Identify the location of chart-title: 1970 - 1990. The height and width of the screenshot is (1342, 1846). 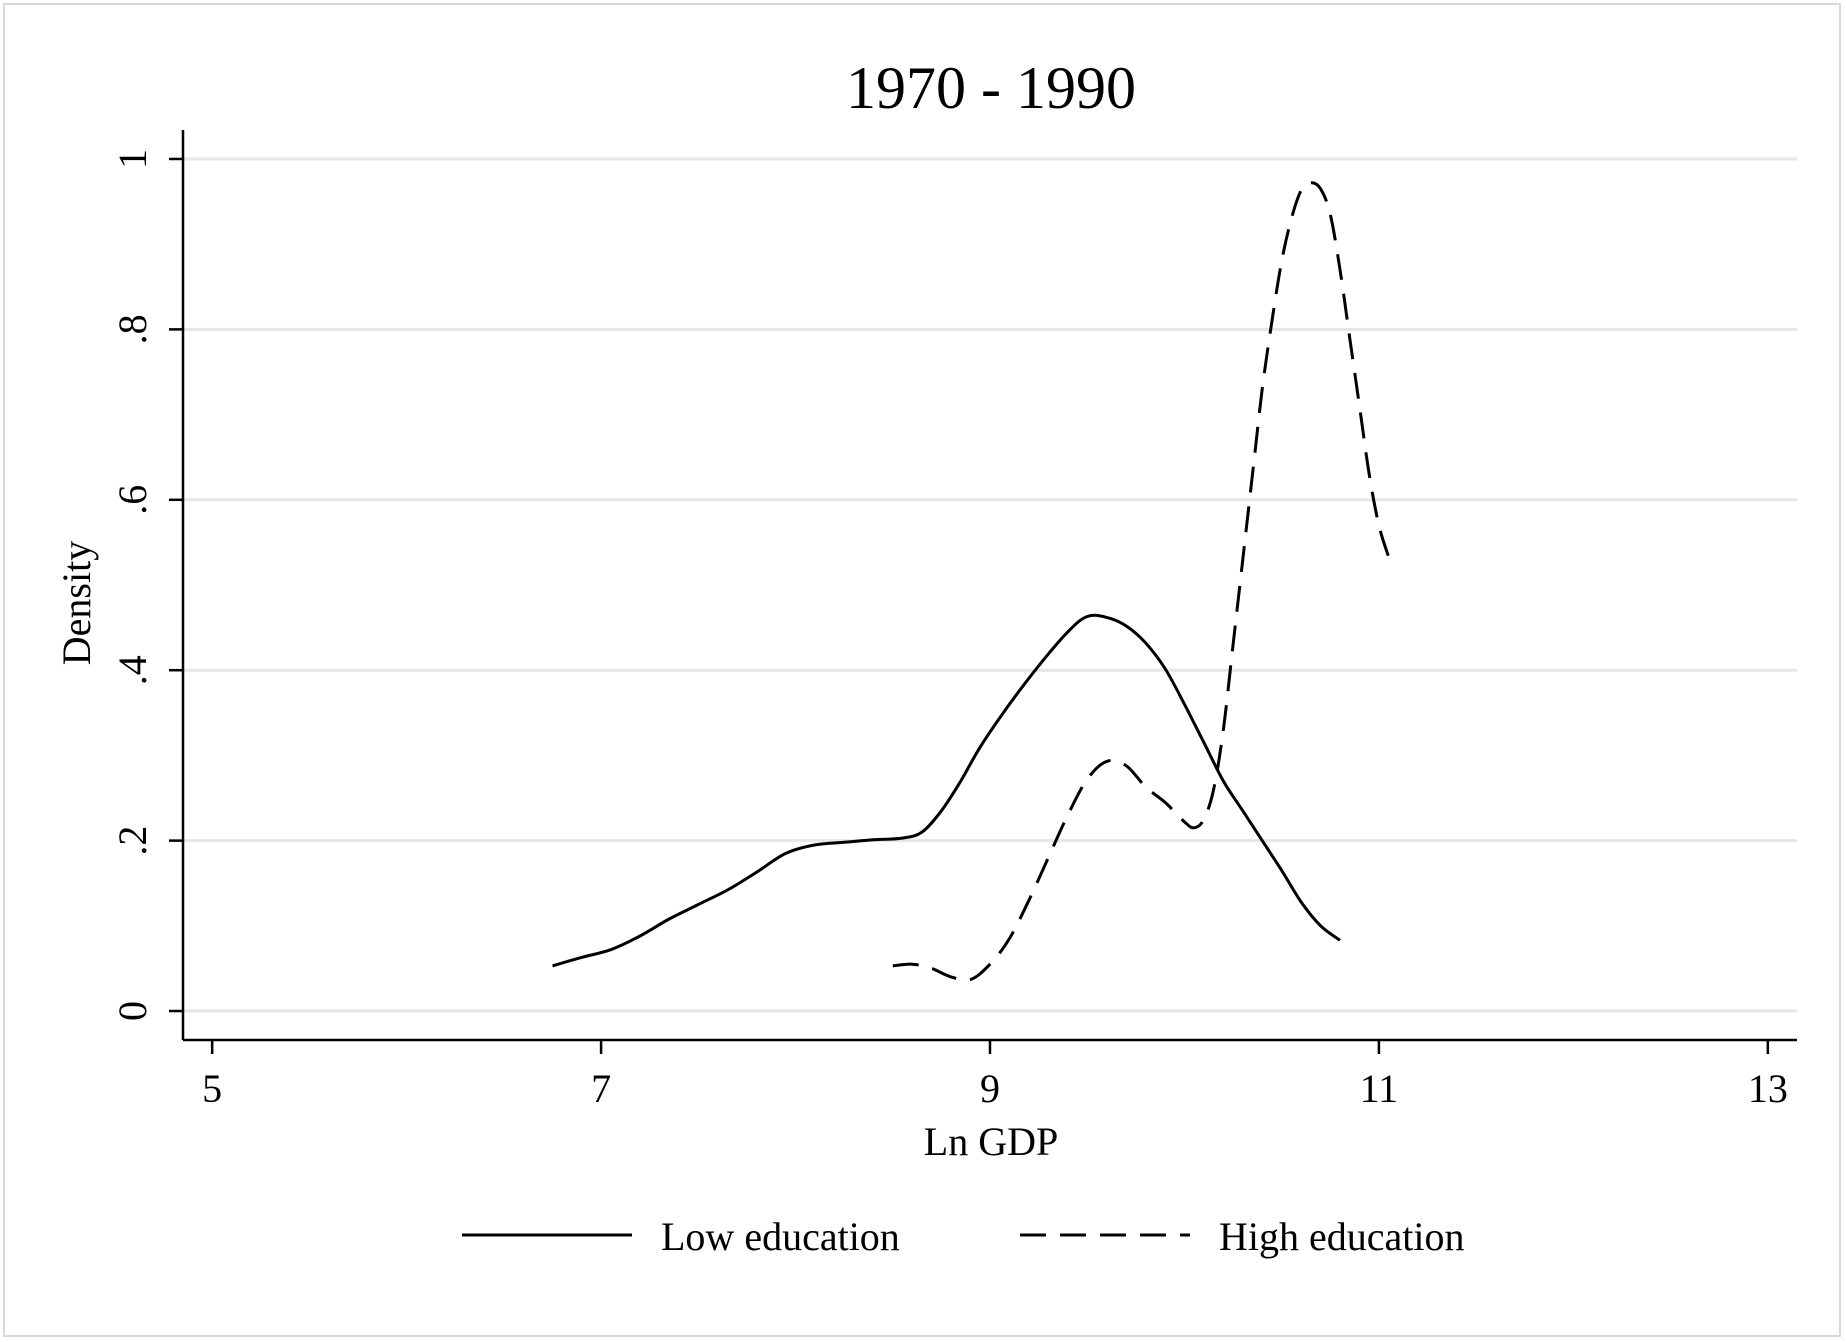
(991, 88).